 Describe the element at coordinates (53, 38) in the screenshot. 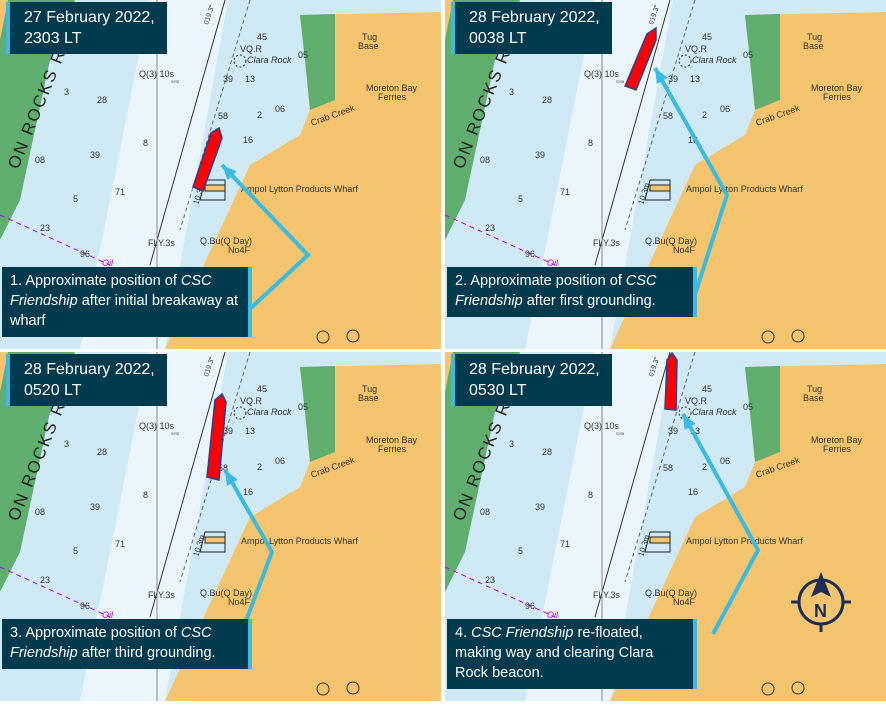

I see `time-text: 2303 LT` at that location.